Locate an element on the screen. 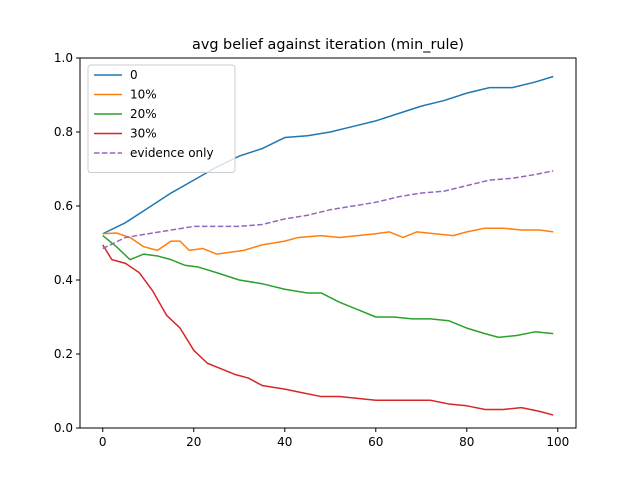 This screenshot has height=480, width=640. x-tick-label: 60 is located at coordinates (375, 442).